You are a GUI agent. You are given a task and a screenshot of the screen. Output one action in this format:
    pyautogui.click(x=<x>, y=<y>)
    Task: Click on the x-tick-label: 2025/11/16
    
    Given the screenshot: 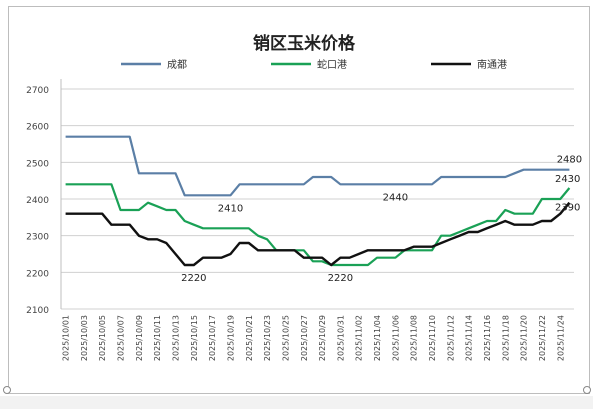 What is the action you would take?
    pyautogui.click(x=487, y=338)
    